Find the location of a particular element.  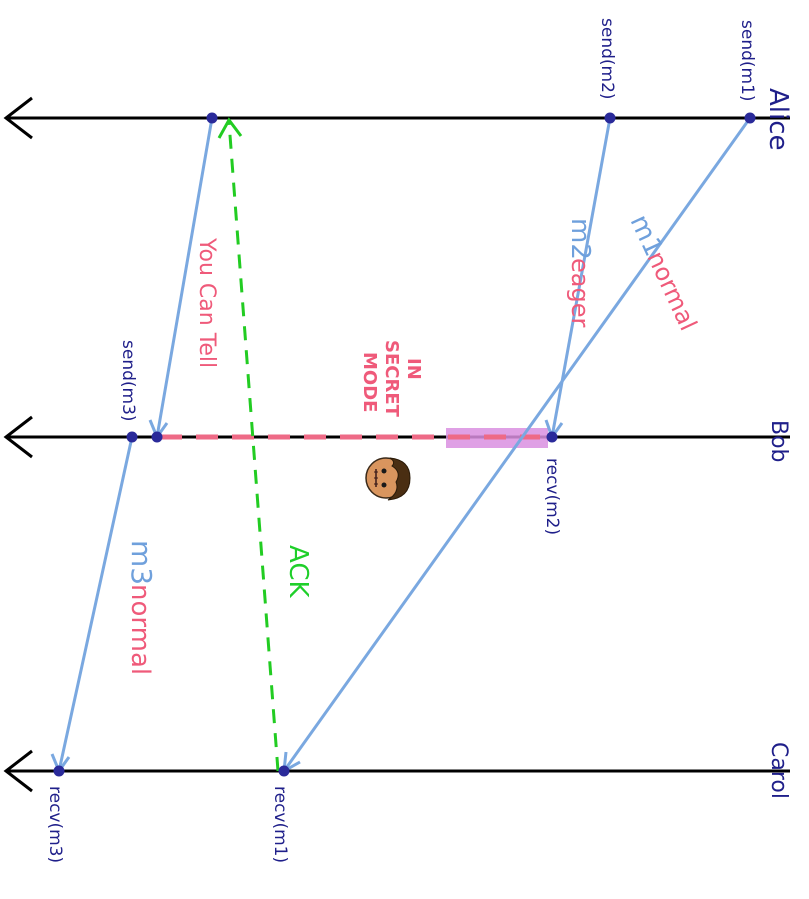

event-label-send-m1: send(m1) is located at coordinates (747, 61).